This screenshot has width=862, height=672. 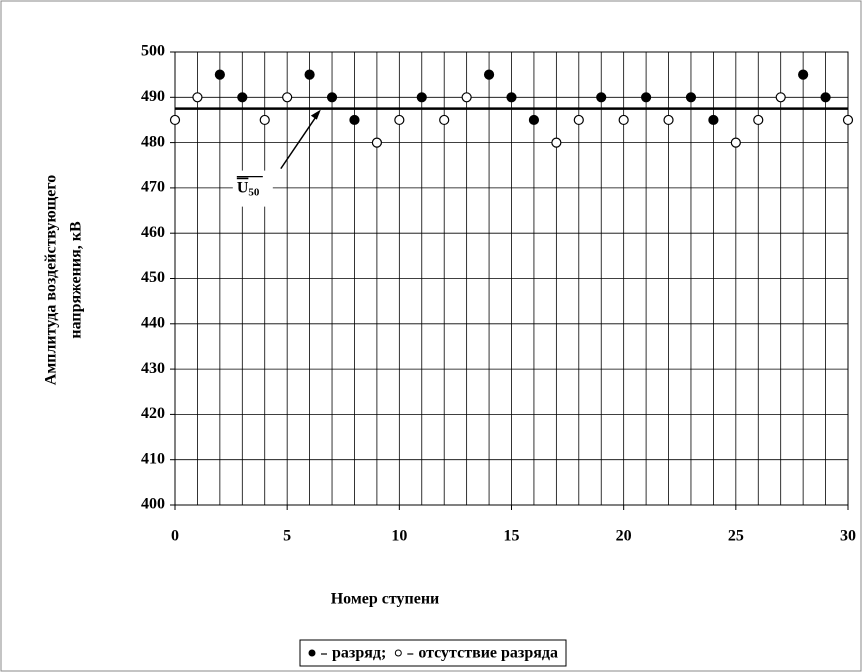 I want to click on arrow-head, so click(x=315, y=114).